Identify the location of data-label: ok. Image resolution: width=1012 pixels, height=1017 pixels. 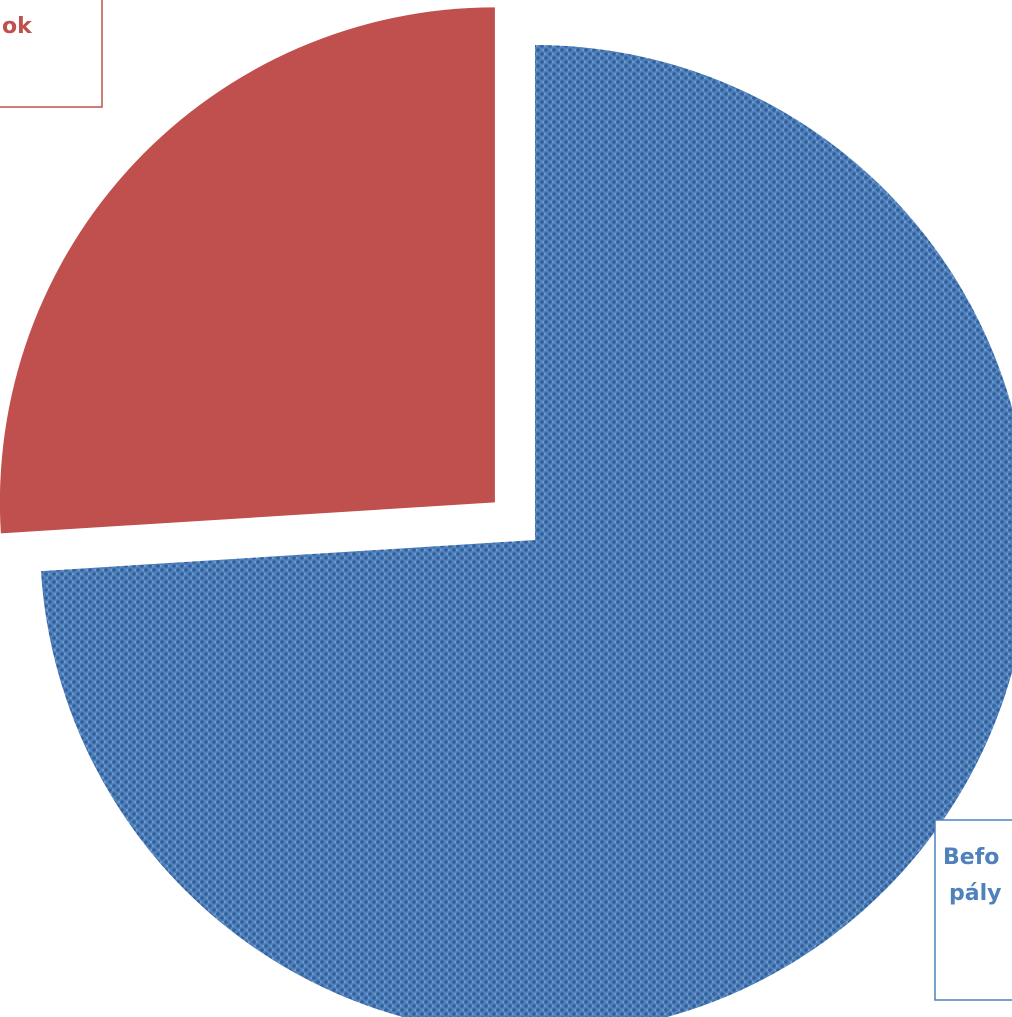
(17, 26).